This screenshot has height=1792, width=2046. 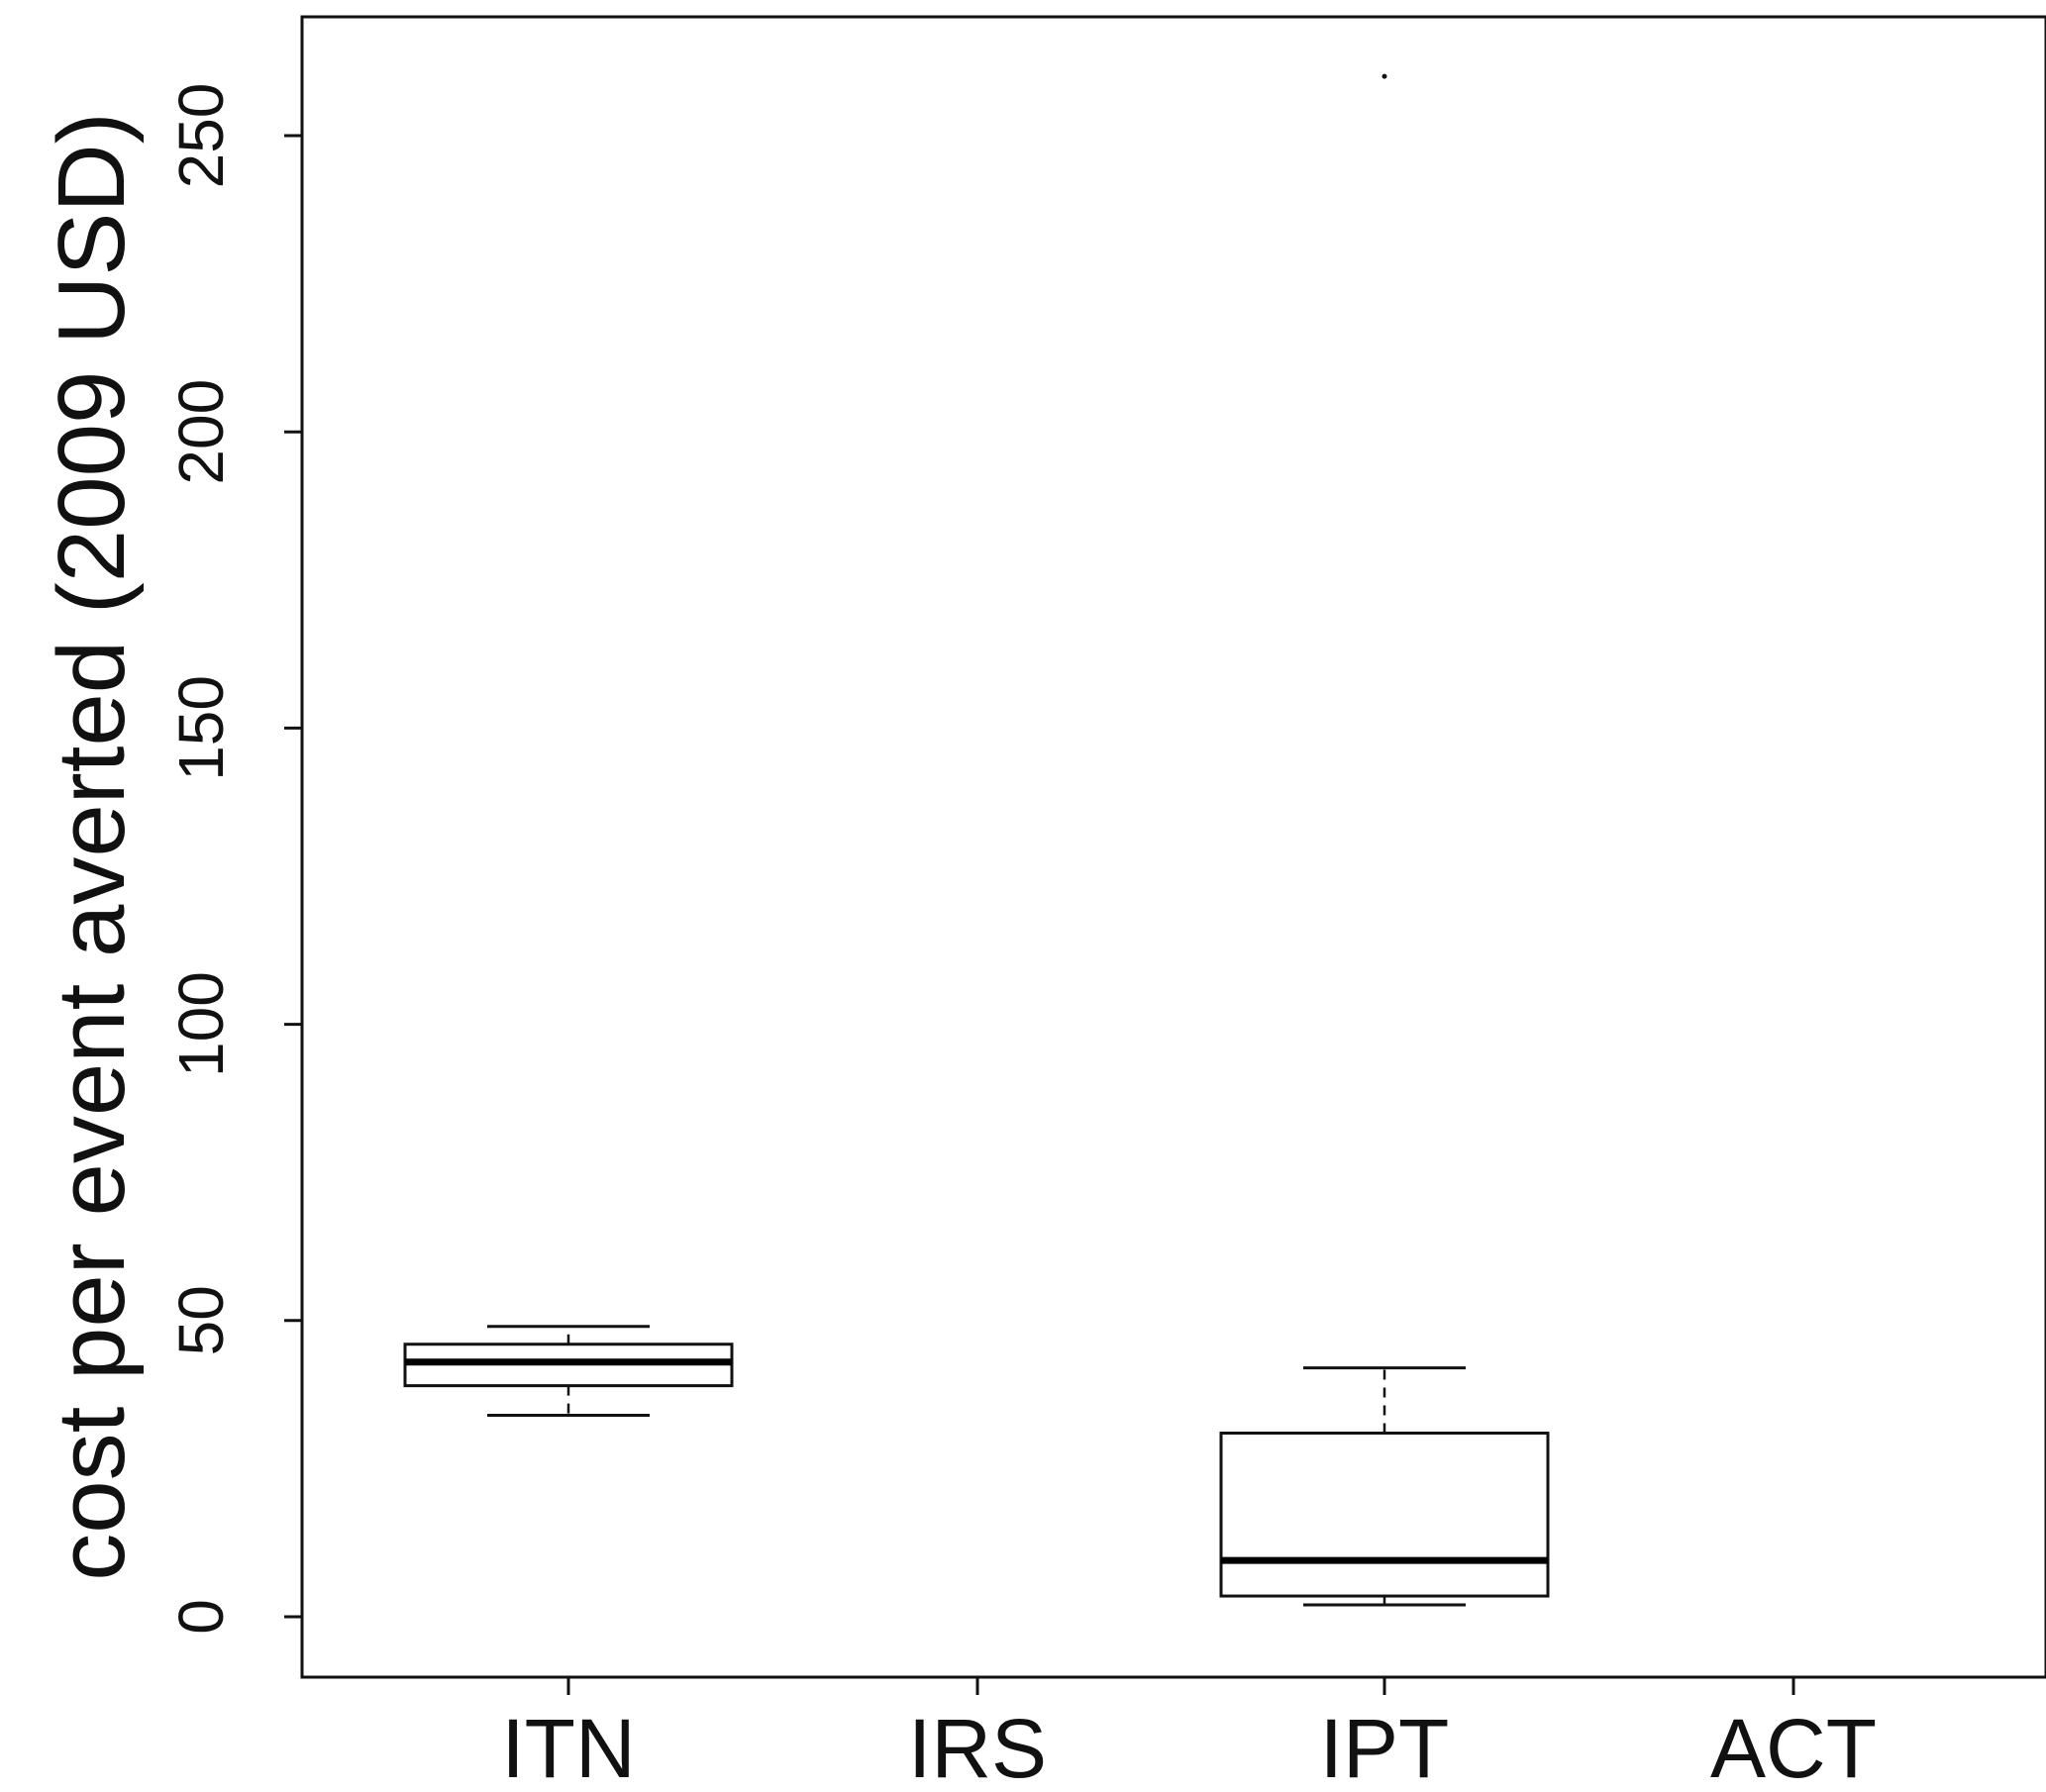 I want to click on x-tick-label: IRS, so click(x=977, y=1747).